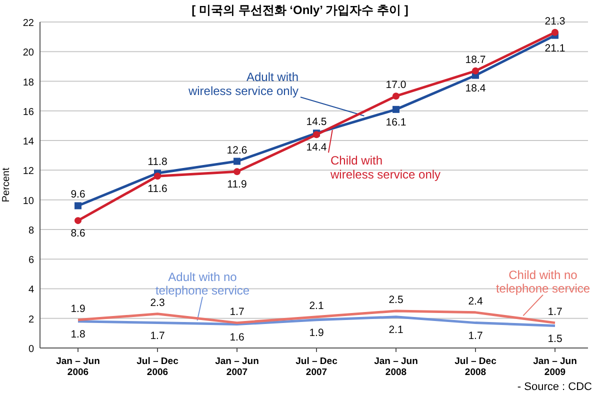 The height and width of the screenshot is (399, 598). What do you see at coordinates (237, 337) in the screenshot?
I see `data-label: 1.6` at bounding box center [237, 337].